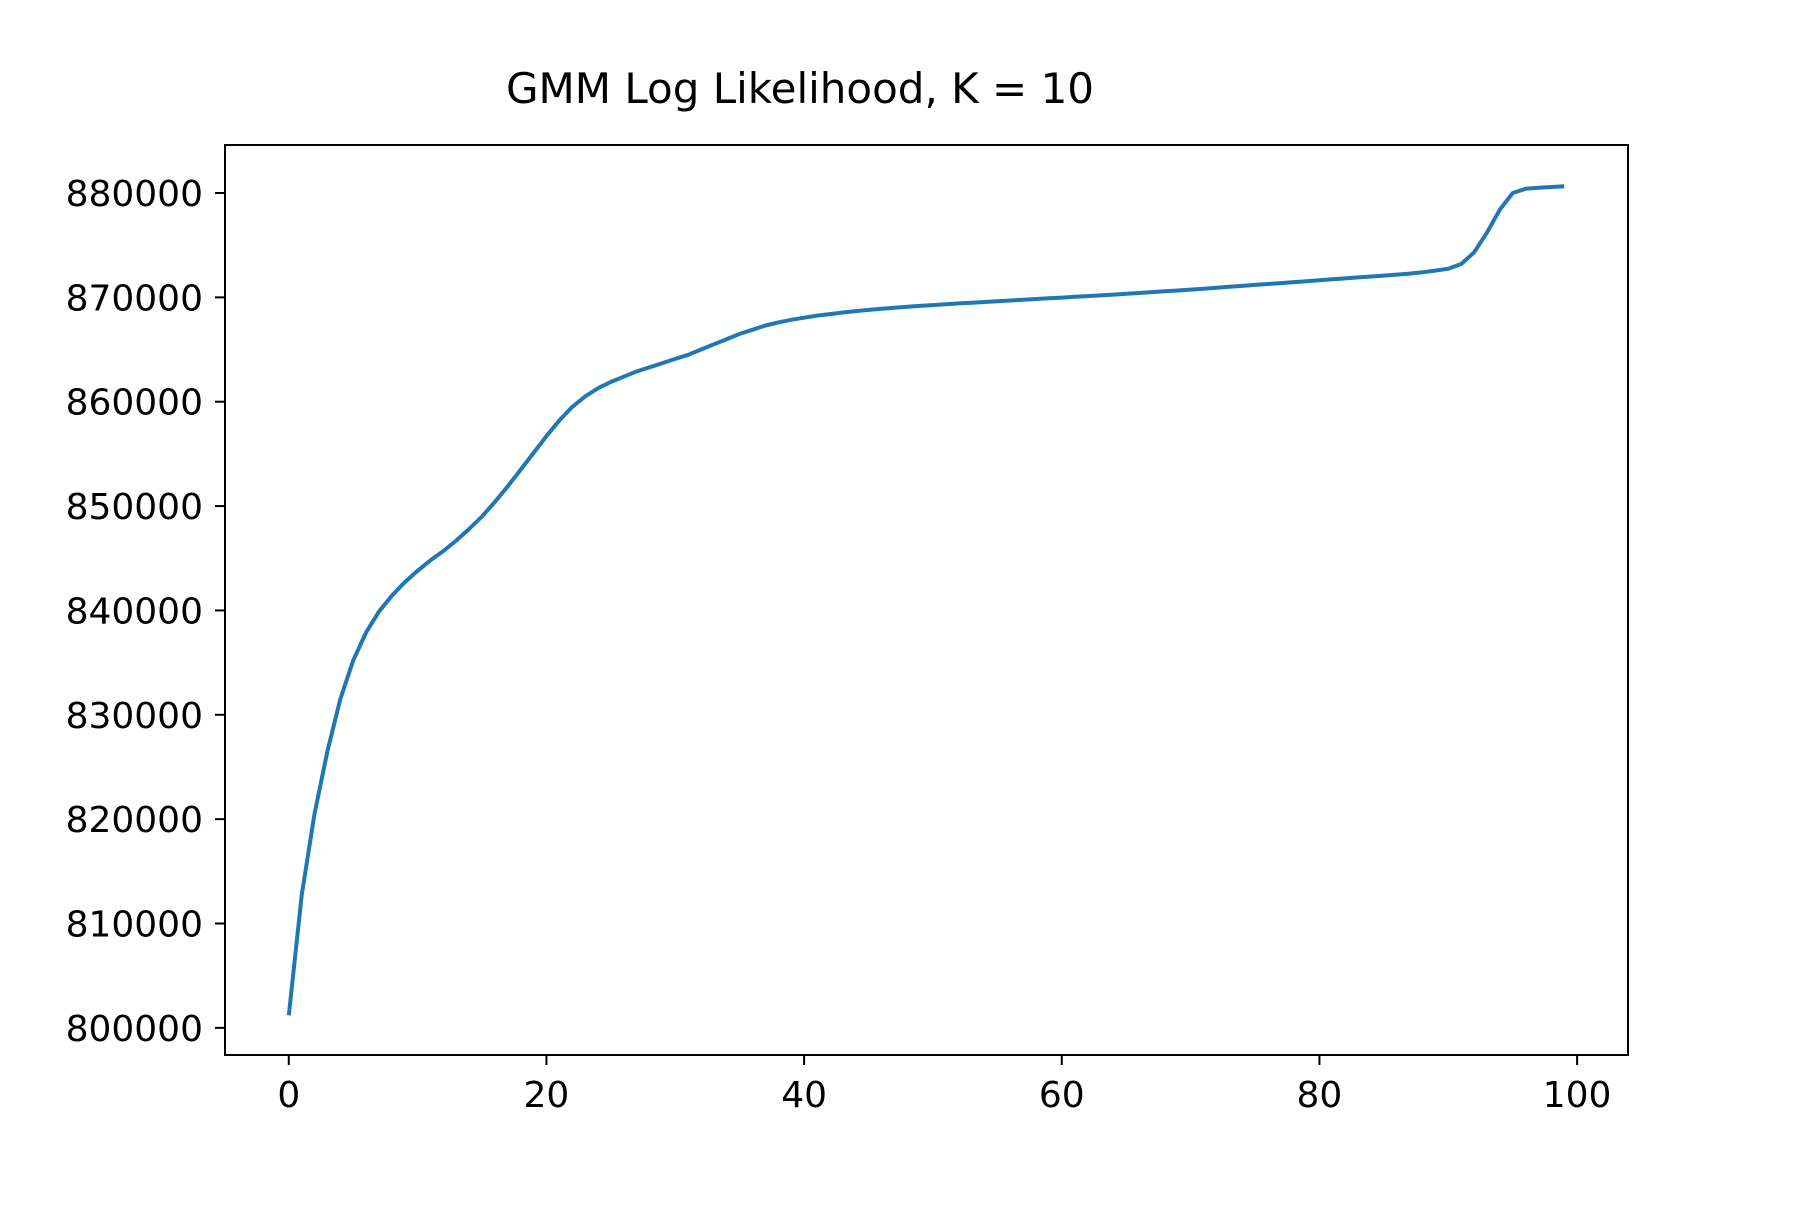 This screenshot has height=1205, width=1800. I want to click on y-tick-label: 820000, so click(134, 820).